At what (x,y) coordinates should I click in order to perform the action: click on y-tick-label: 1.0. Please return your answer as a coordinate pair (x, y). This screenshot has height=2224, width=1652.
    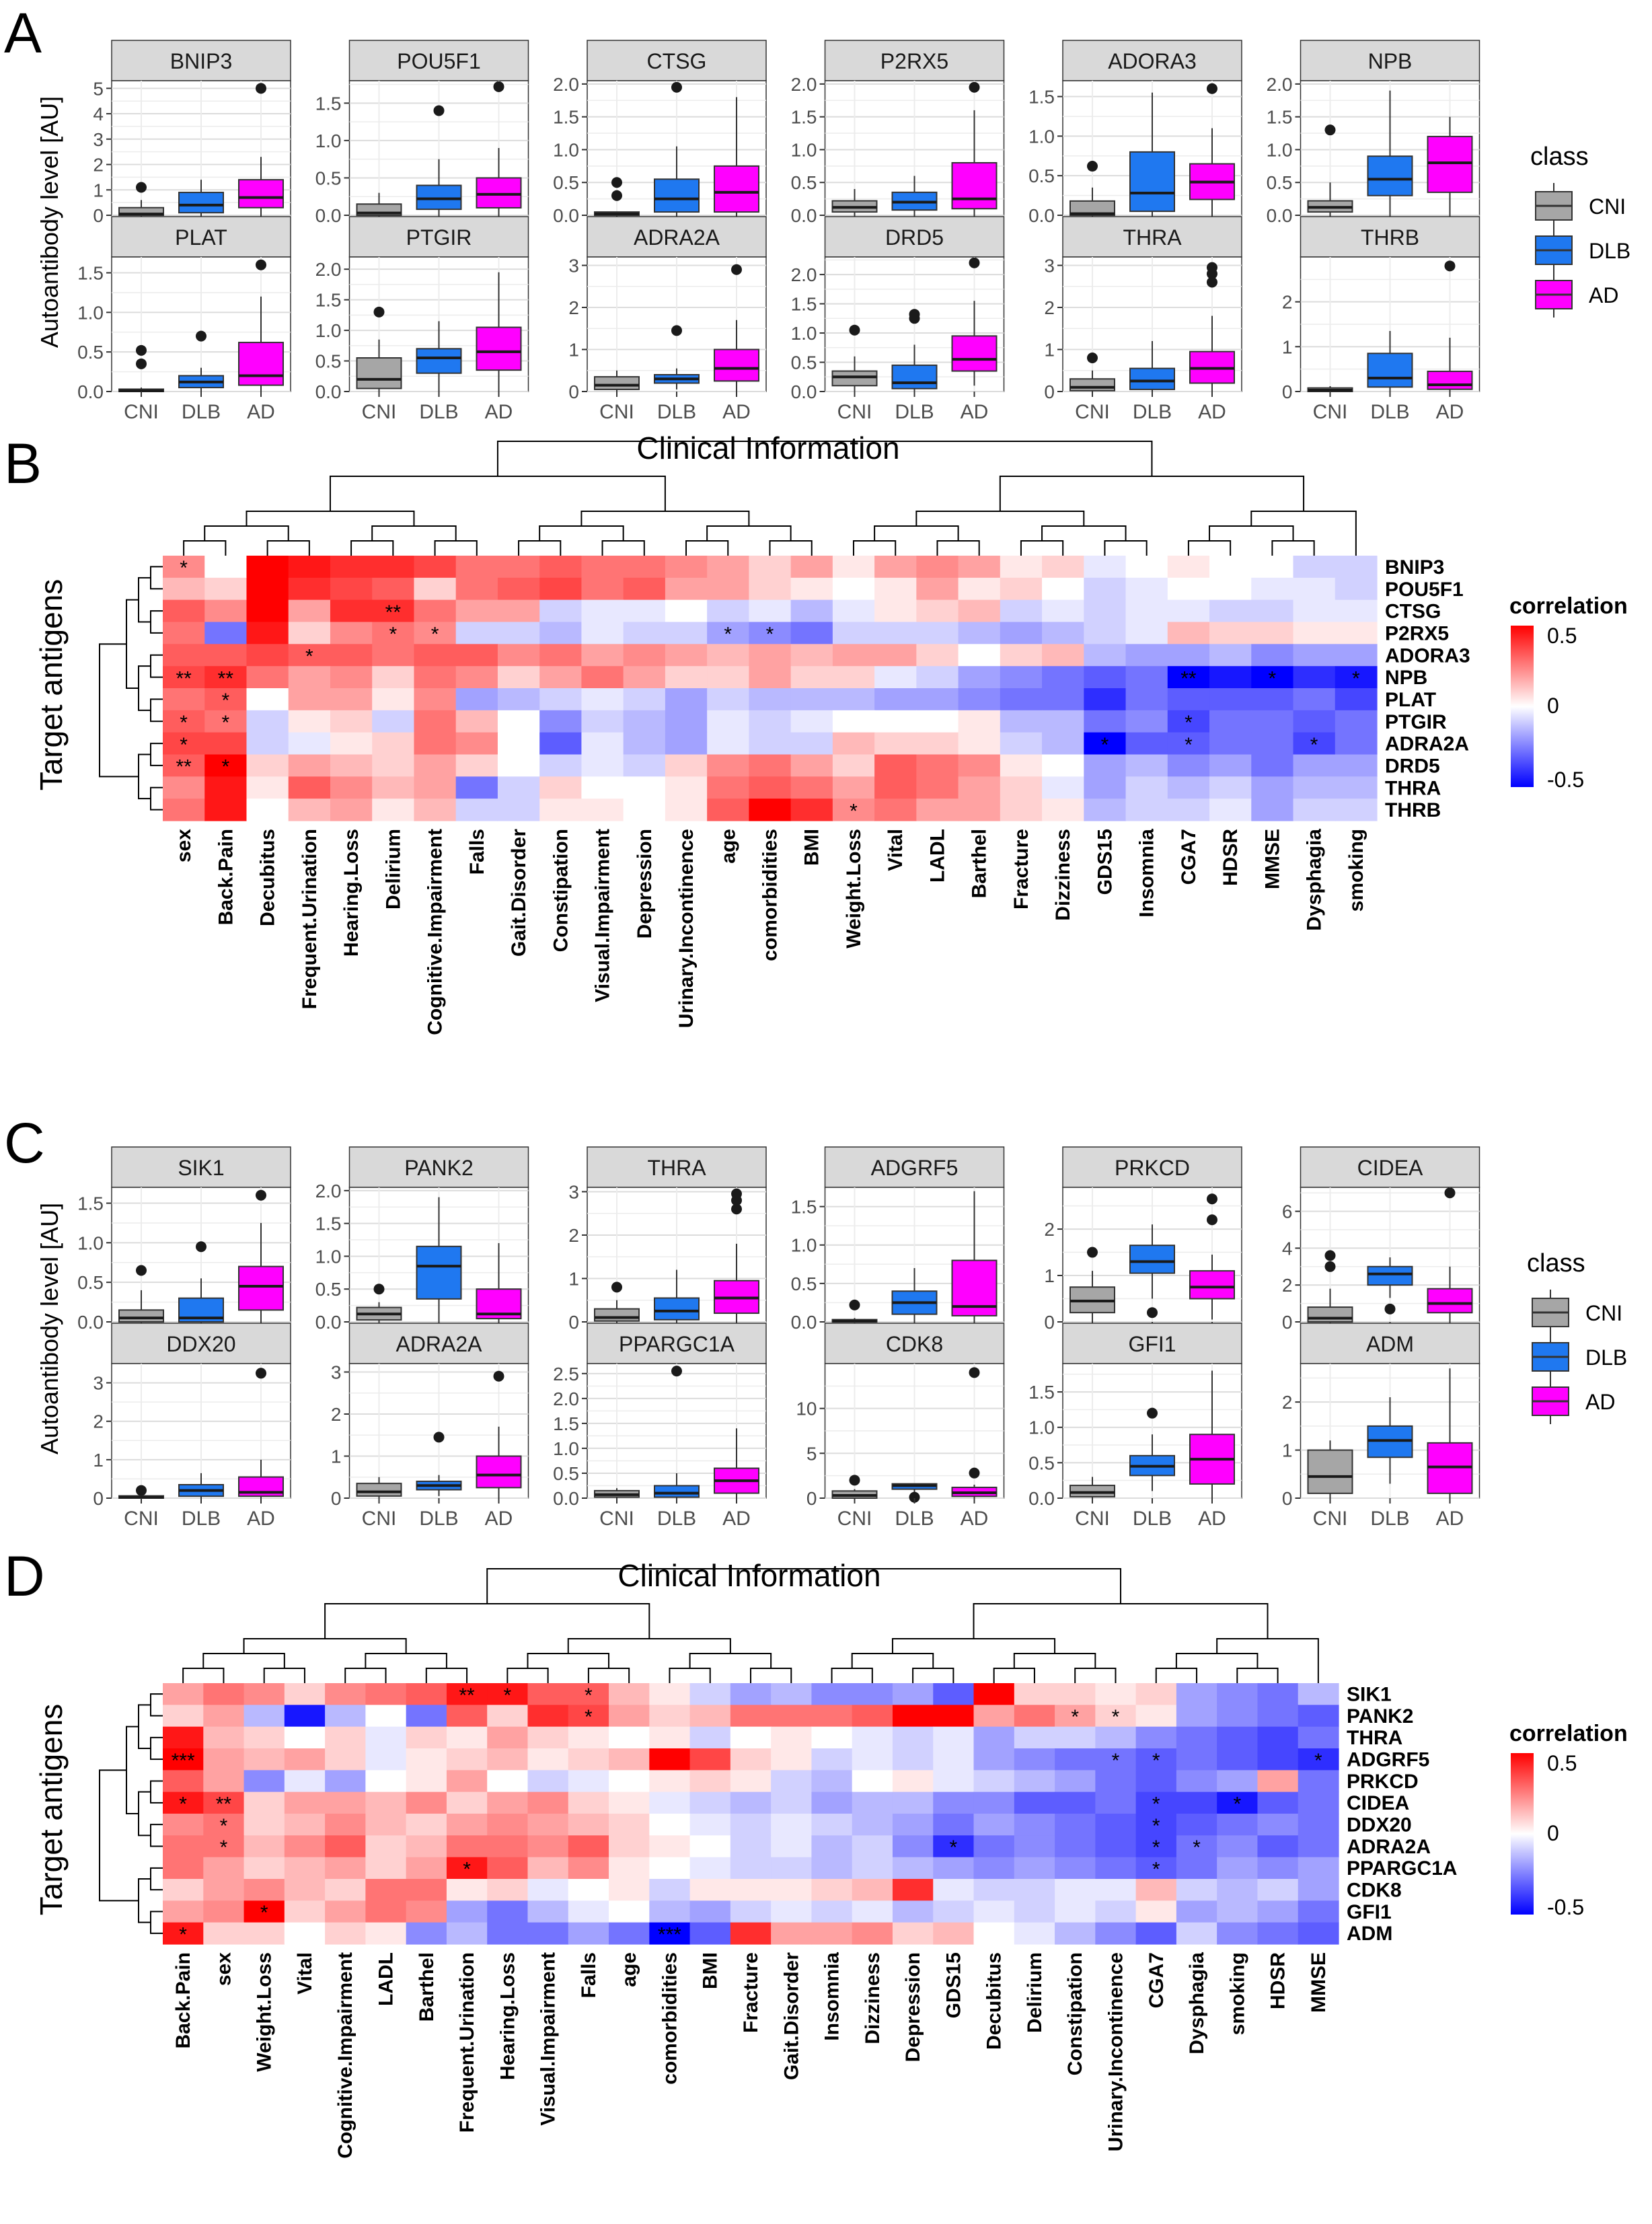
    Looking at the image, I should click on (566, 149).